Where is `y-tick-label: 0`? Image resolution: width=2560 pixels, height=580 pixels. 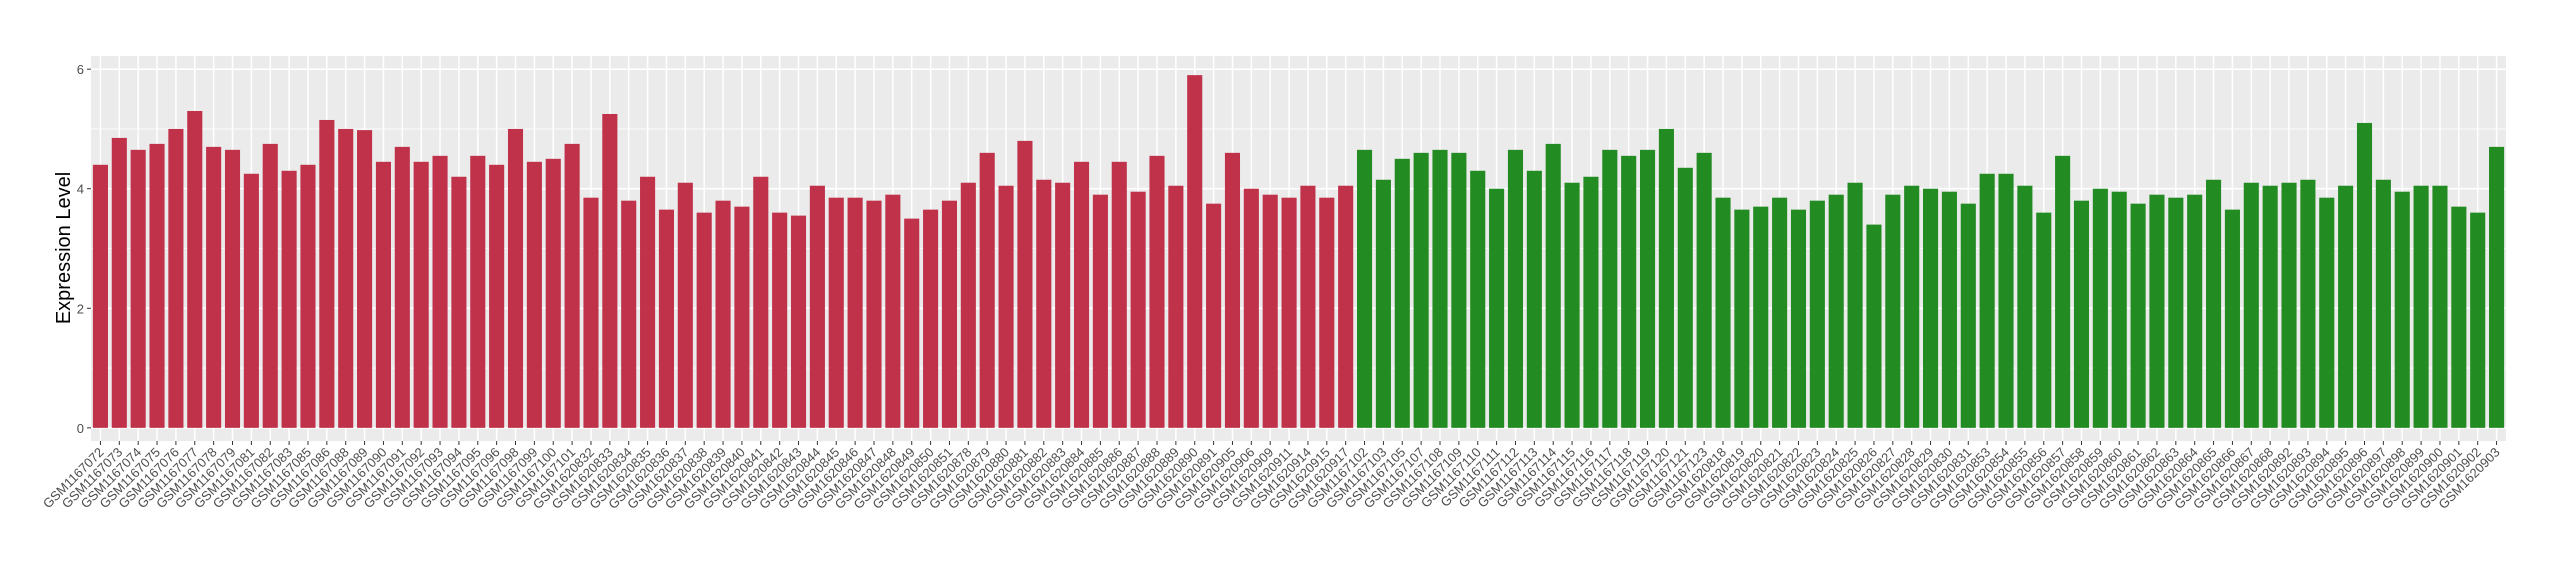 y-tick-label: 0 is located at coordinates (80, 428).